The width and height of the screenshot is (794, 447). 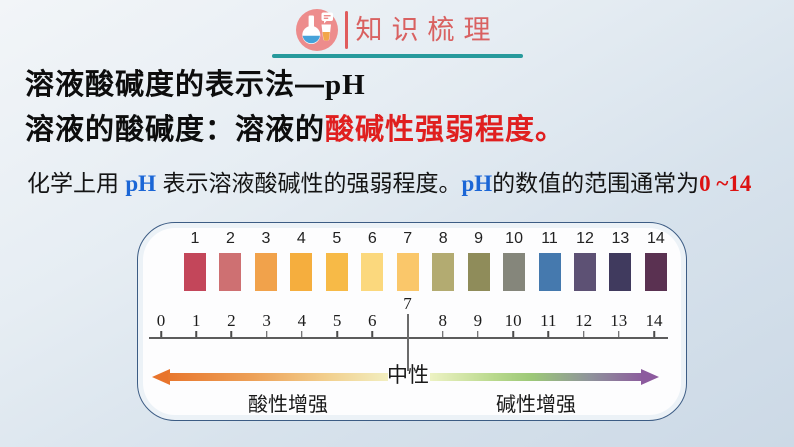 What do you see at coordinates (346, 30) in the screenshot?
I see `header-divider` at bounding box center [346, 30].